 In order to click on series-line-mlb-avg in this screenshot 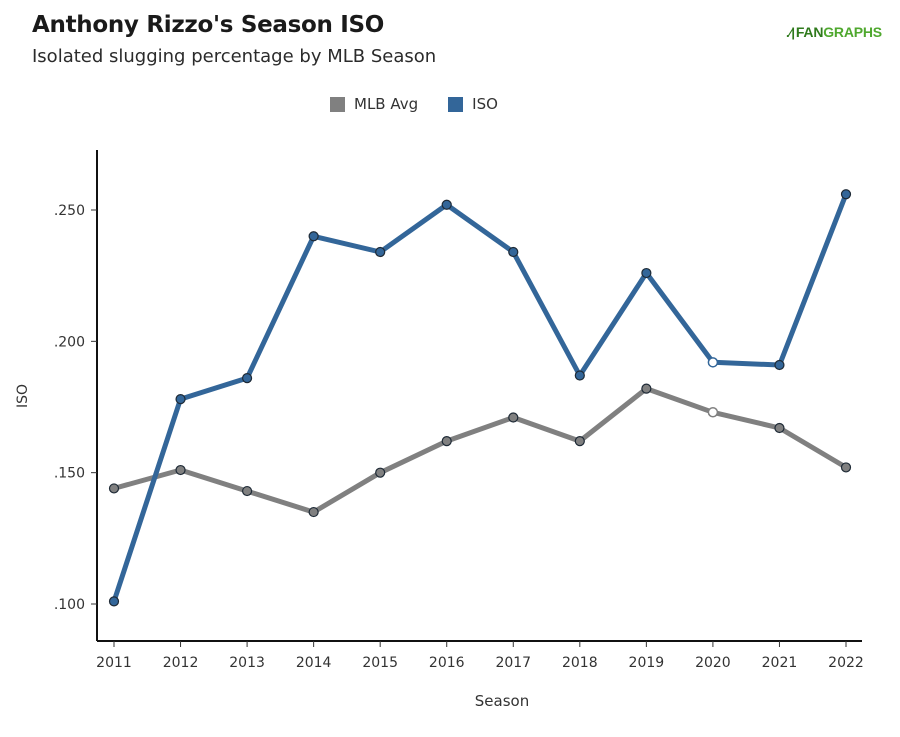, I will do `click(480, 450)`.